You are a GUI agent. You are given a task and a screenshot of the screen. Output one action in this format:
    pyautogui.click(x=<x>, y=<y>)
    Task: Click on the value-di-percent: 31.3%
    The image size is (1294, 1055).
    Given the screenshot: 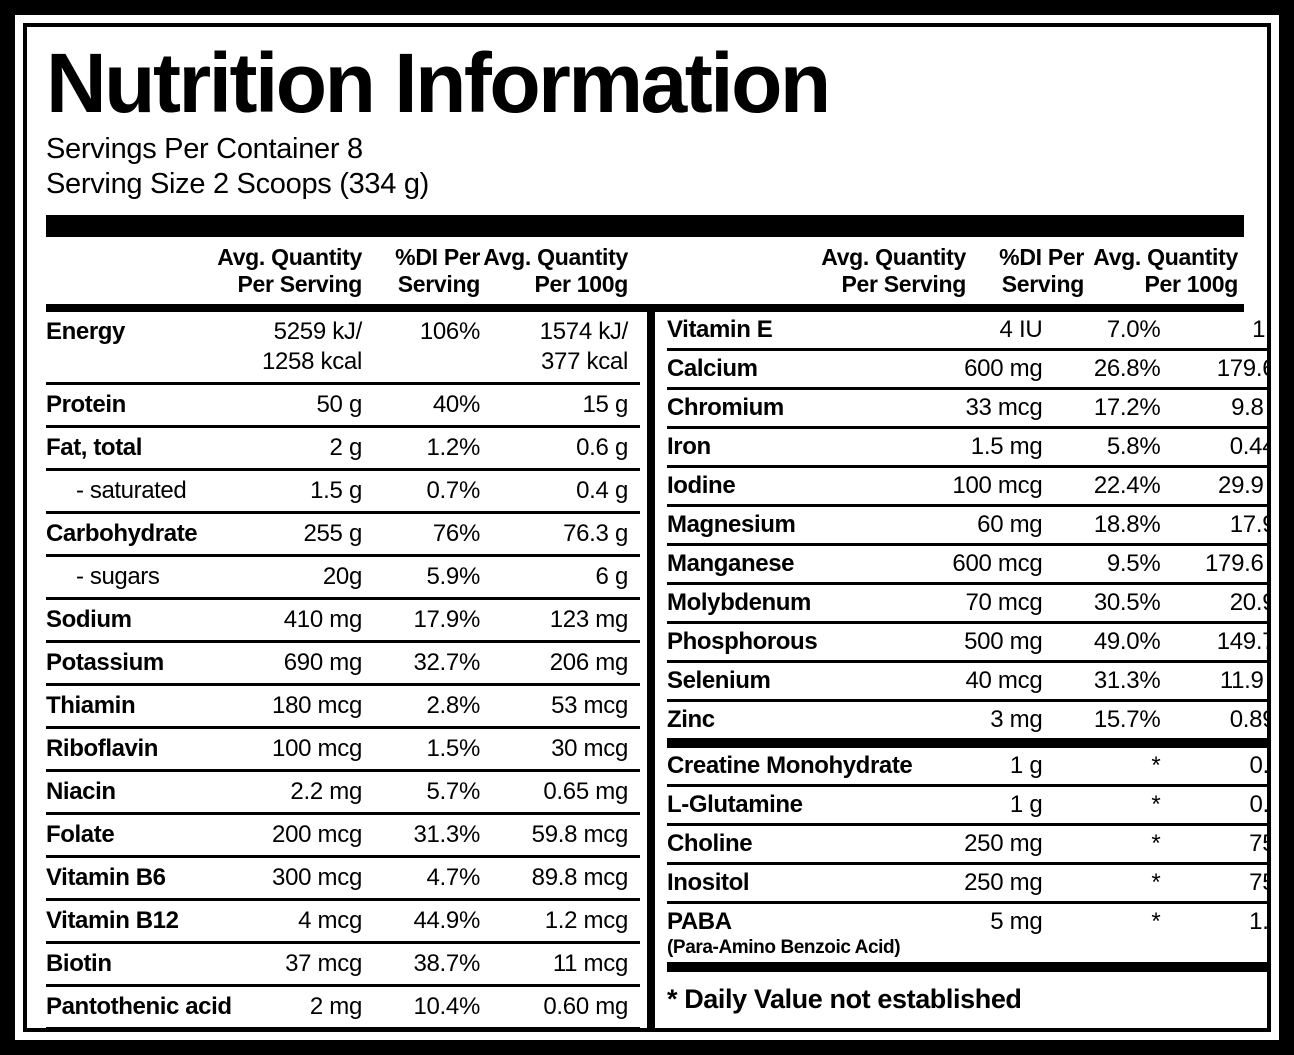 What is the action you would take?
    pyautogui.click(x=1127, y=681)
    